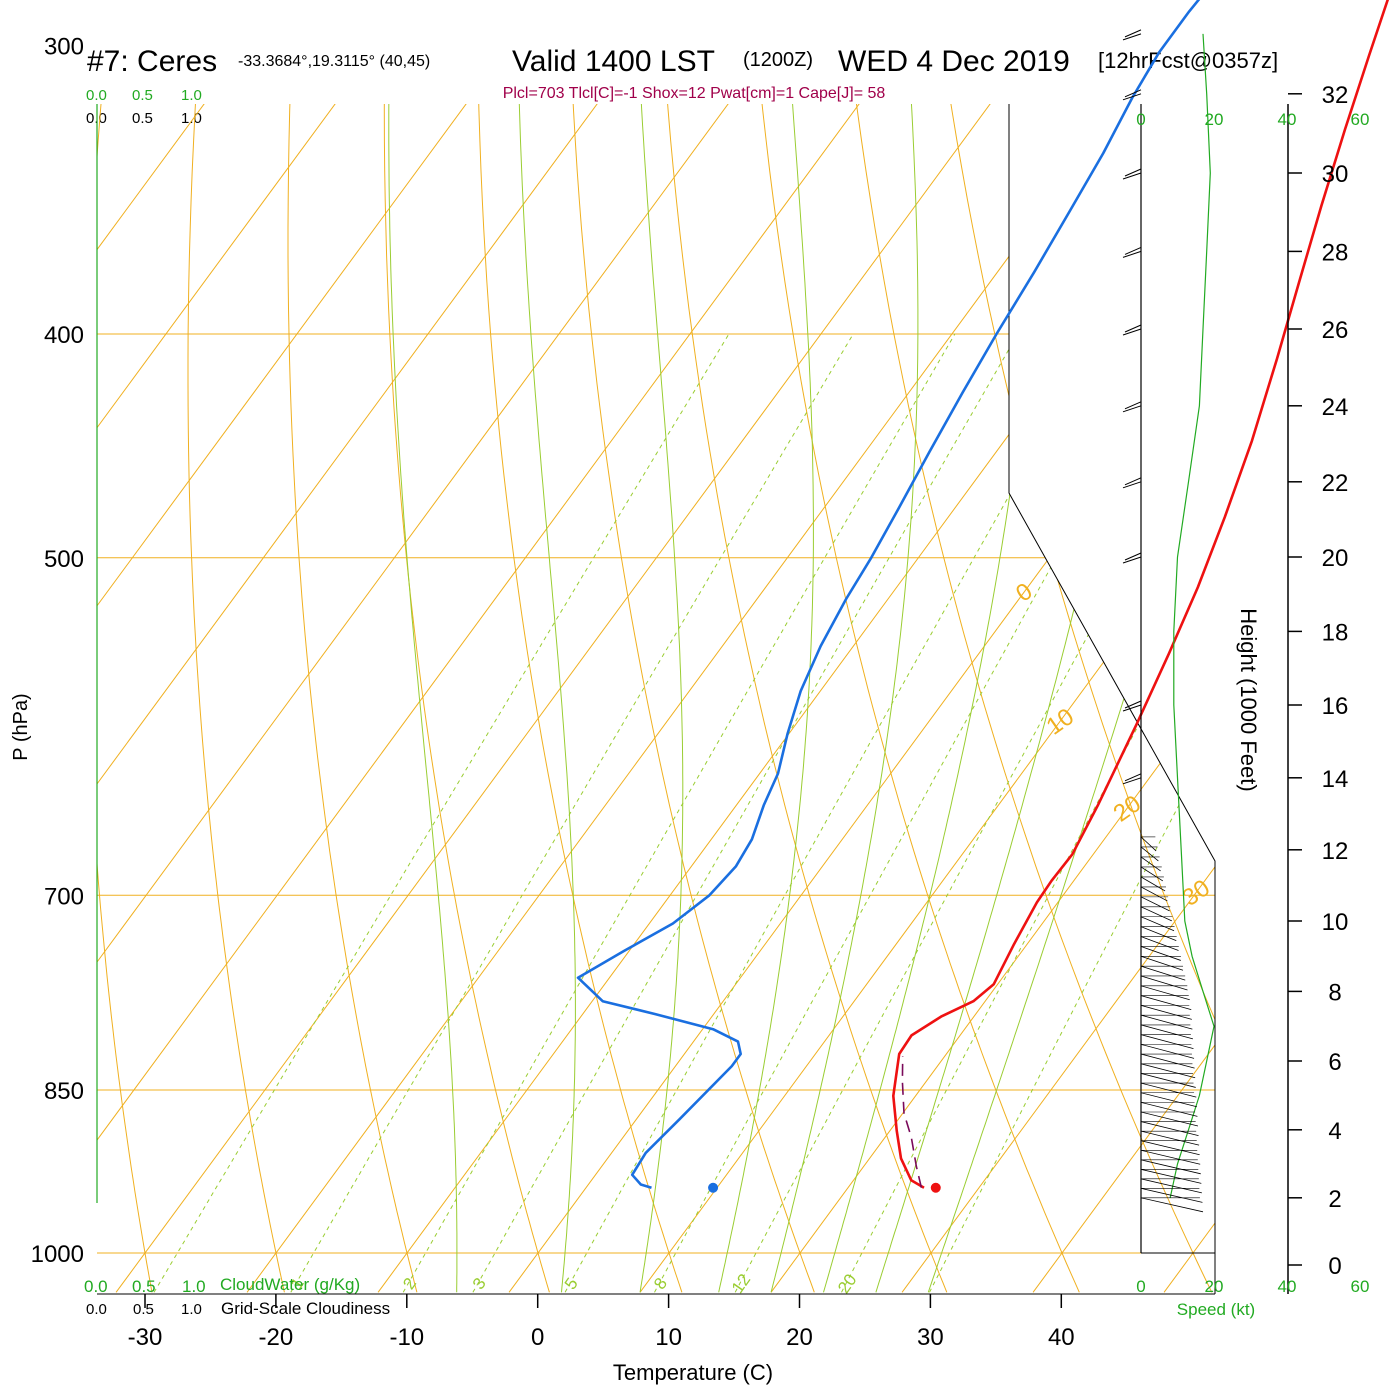 This screenshot has width=1400, height=1400. What do you see at coordinates (142, 118) in the screenshot?
I see `cloud-top-black-1: 0.5` at bounding box center [142, 118].